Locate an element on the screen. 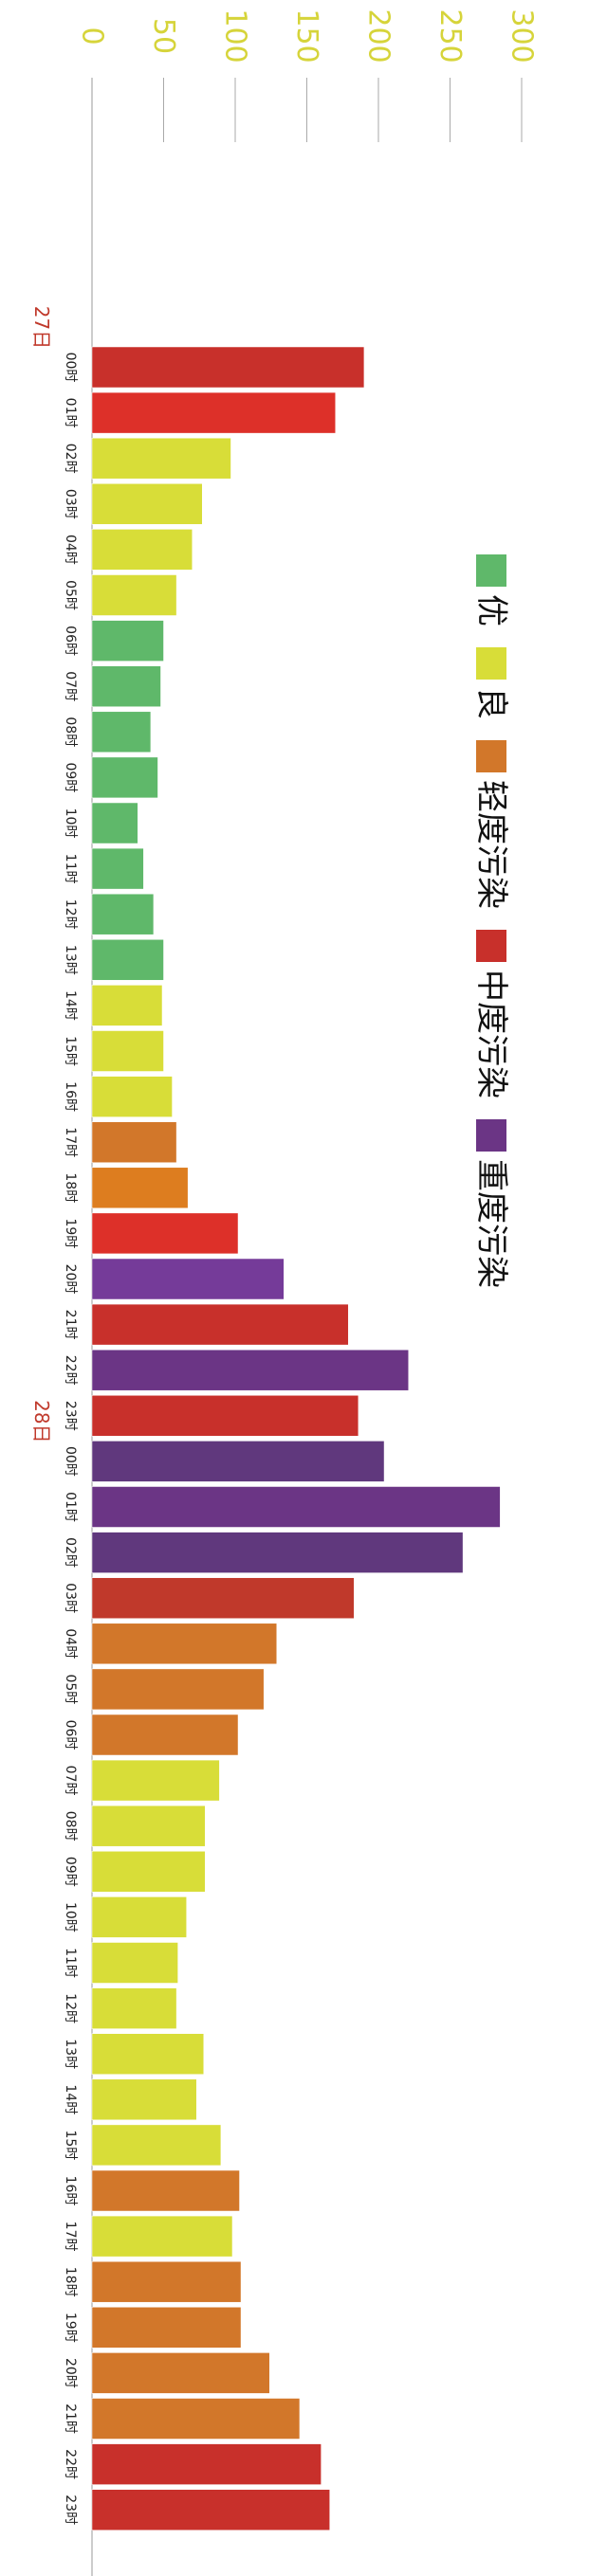  tick-label: 300 is located at coordinates (522, 36).